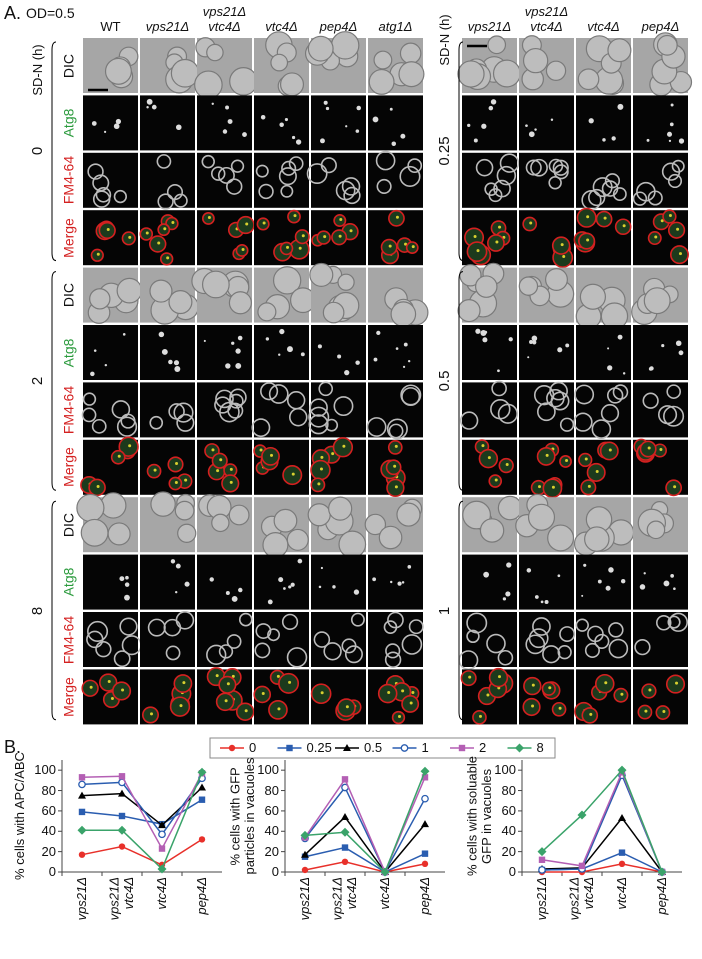 Image resolution: width=702 pixels, height=959 pixels. Describe the element at coordinates (48, 810) in the screenshot. I see `y-tick-label: 60` at that location.